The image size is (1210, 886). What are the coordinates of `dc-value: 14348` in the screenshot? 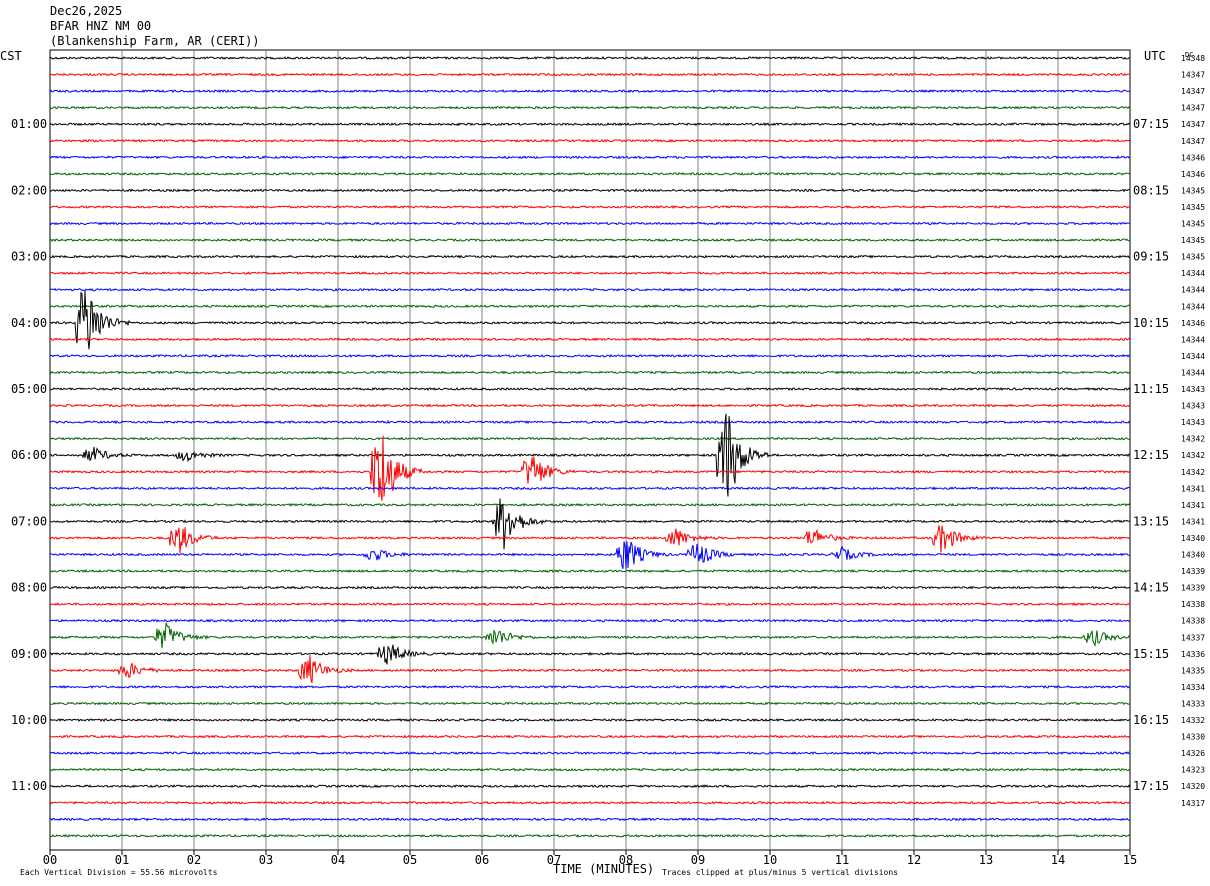 It's located at (1193, 58).